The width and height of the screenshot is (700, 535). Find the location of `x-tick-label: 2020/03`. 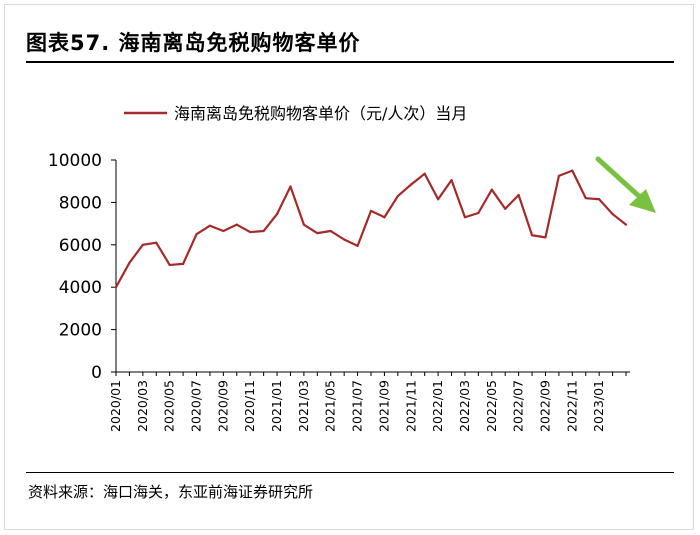

x-tick-label: 2020/03 is located at coordinates (142, 406).